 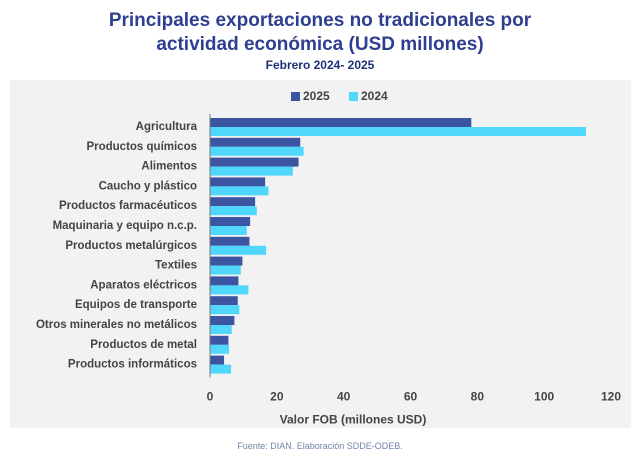 I want to click on category-label: Aparatos eléctricos, so click(x=143, y=285).